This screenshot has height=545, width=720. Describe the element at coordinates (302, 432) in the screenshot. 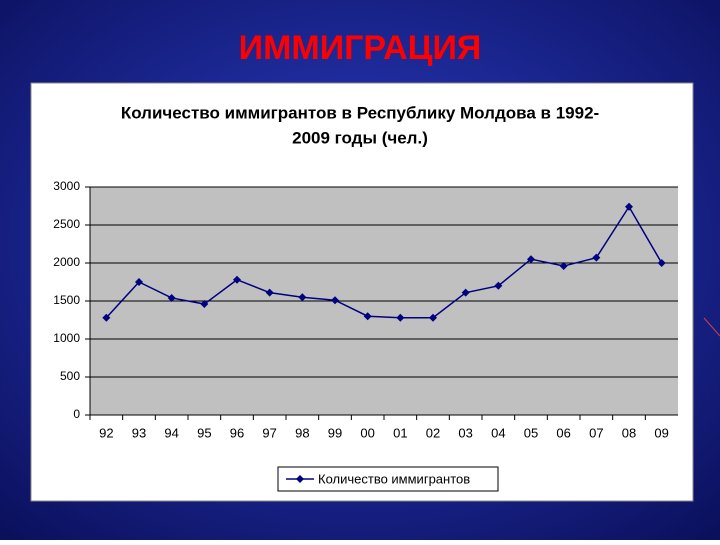

I see `x-tick-label: 98` at that location.